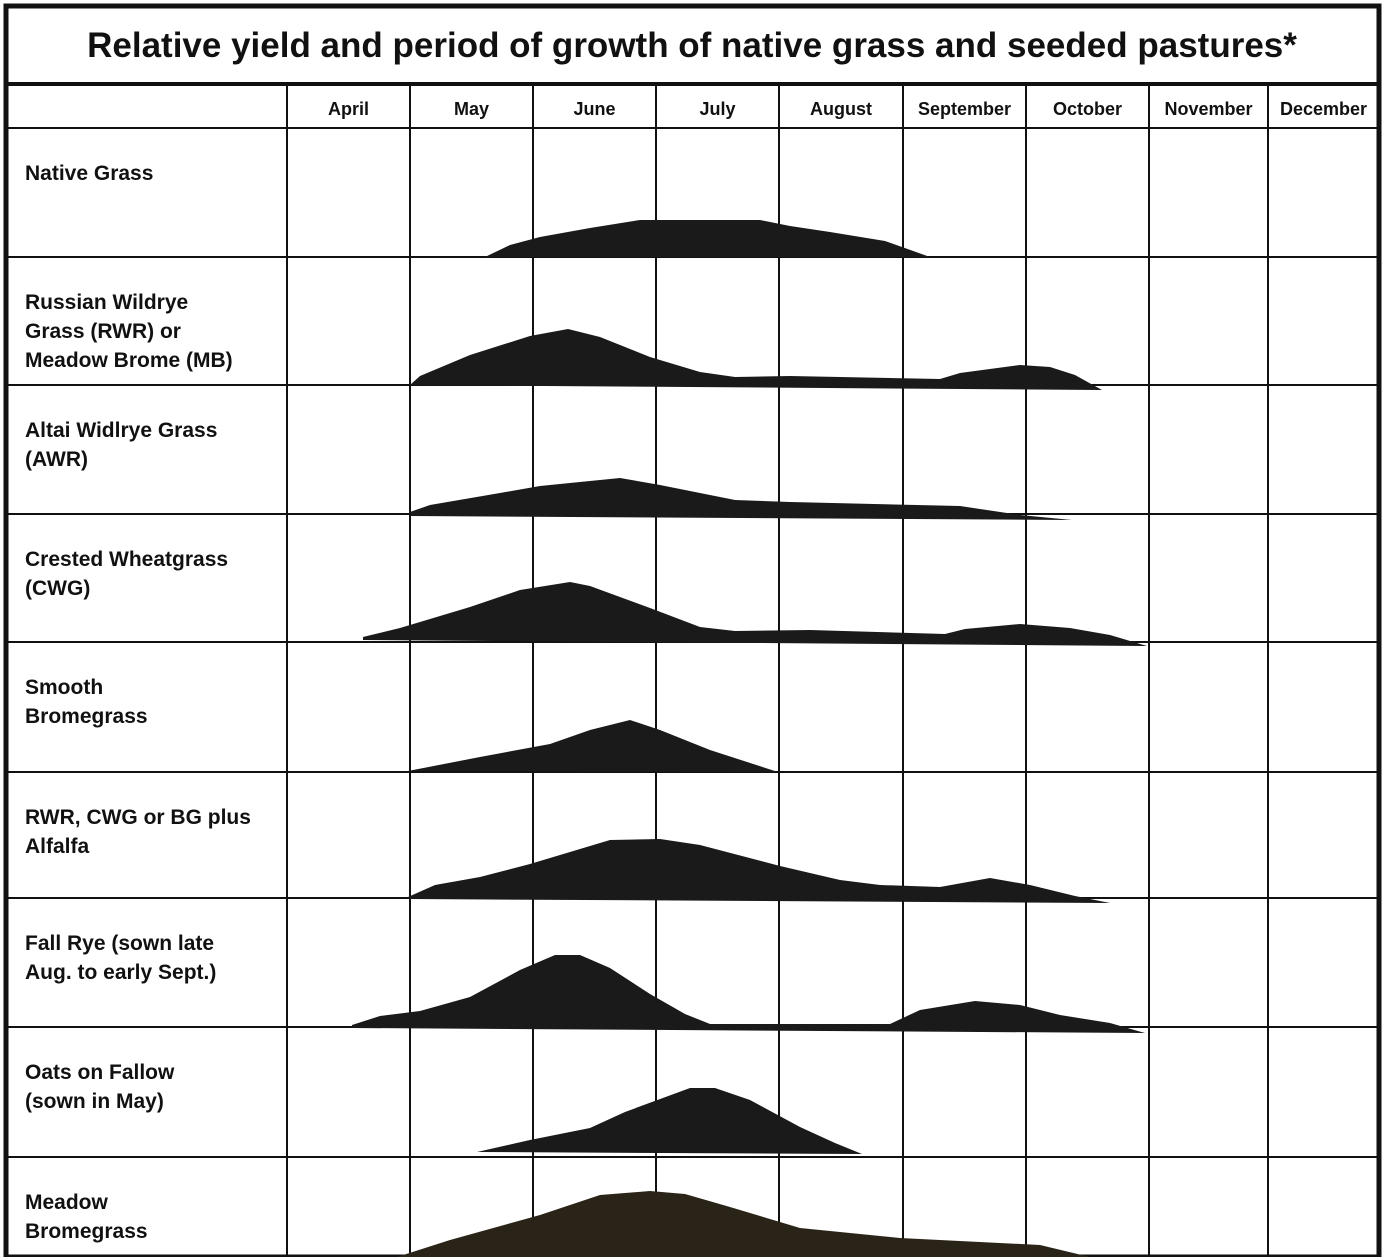 The width and height of the screenshot is (1383, 1257). Describe the element at coordinates (94, 1101) in the screenshot. I see `row-label: (sown in May)` at that location.